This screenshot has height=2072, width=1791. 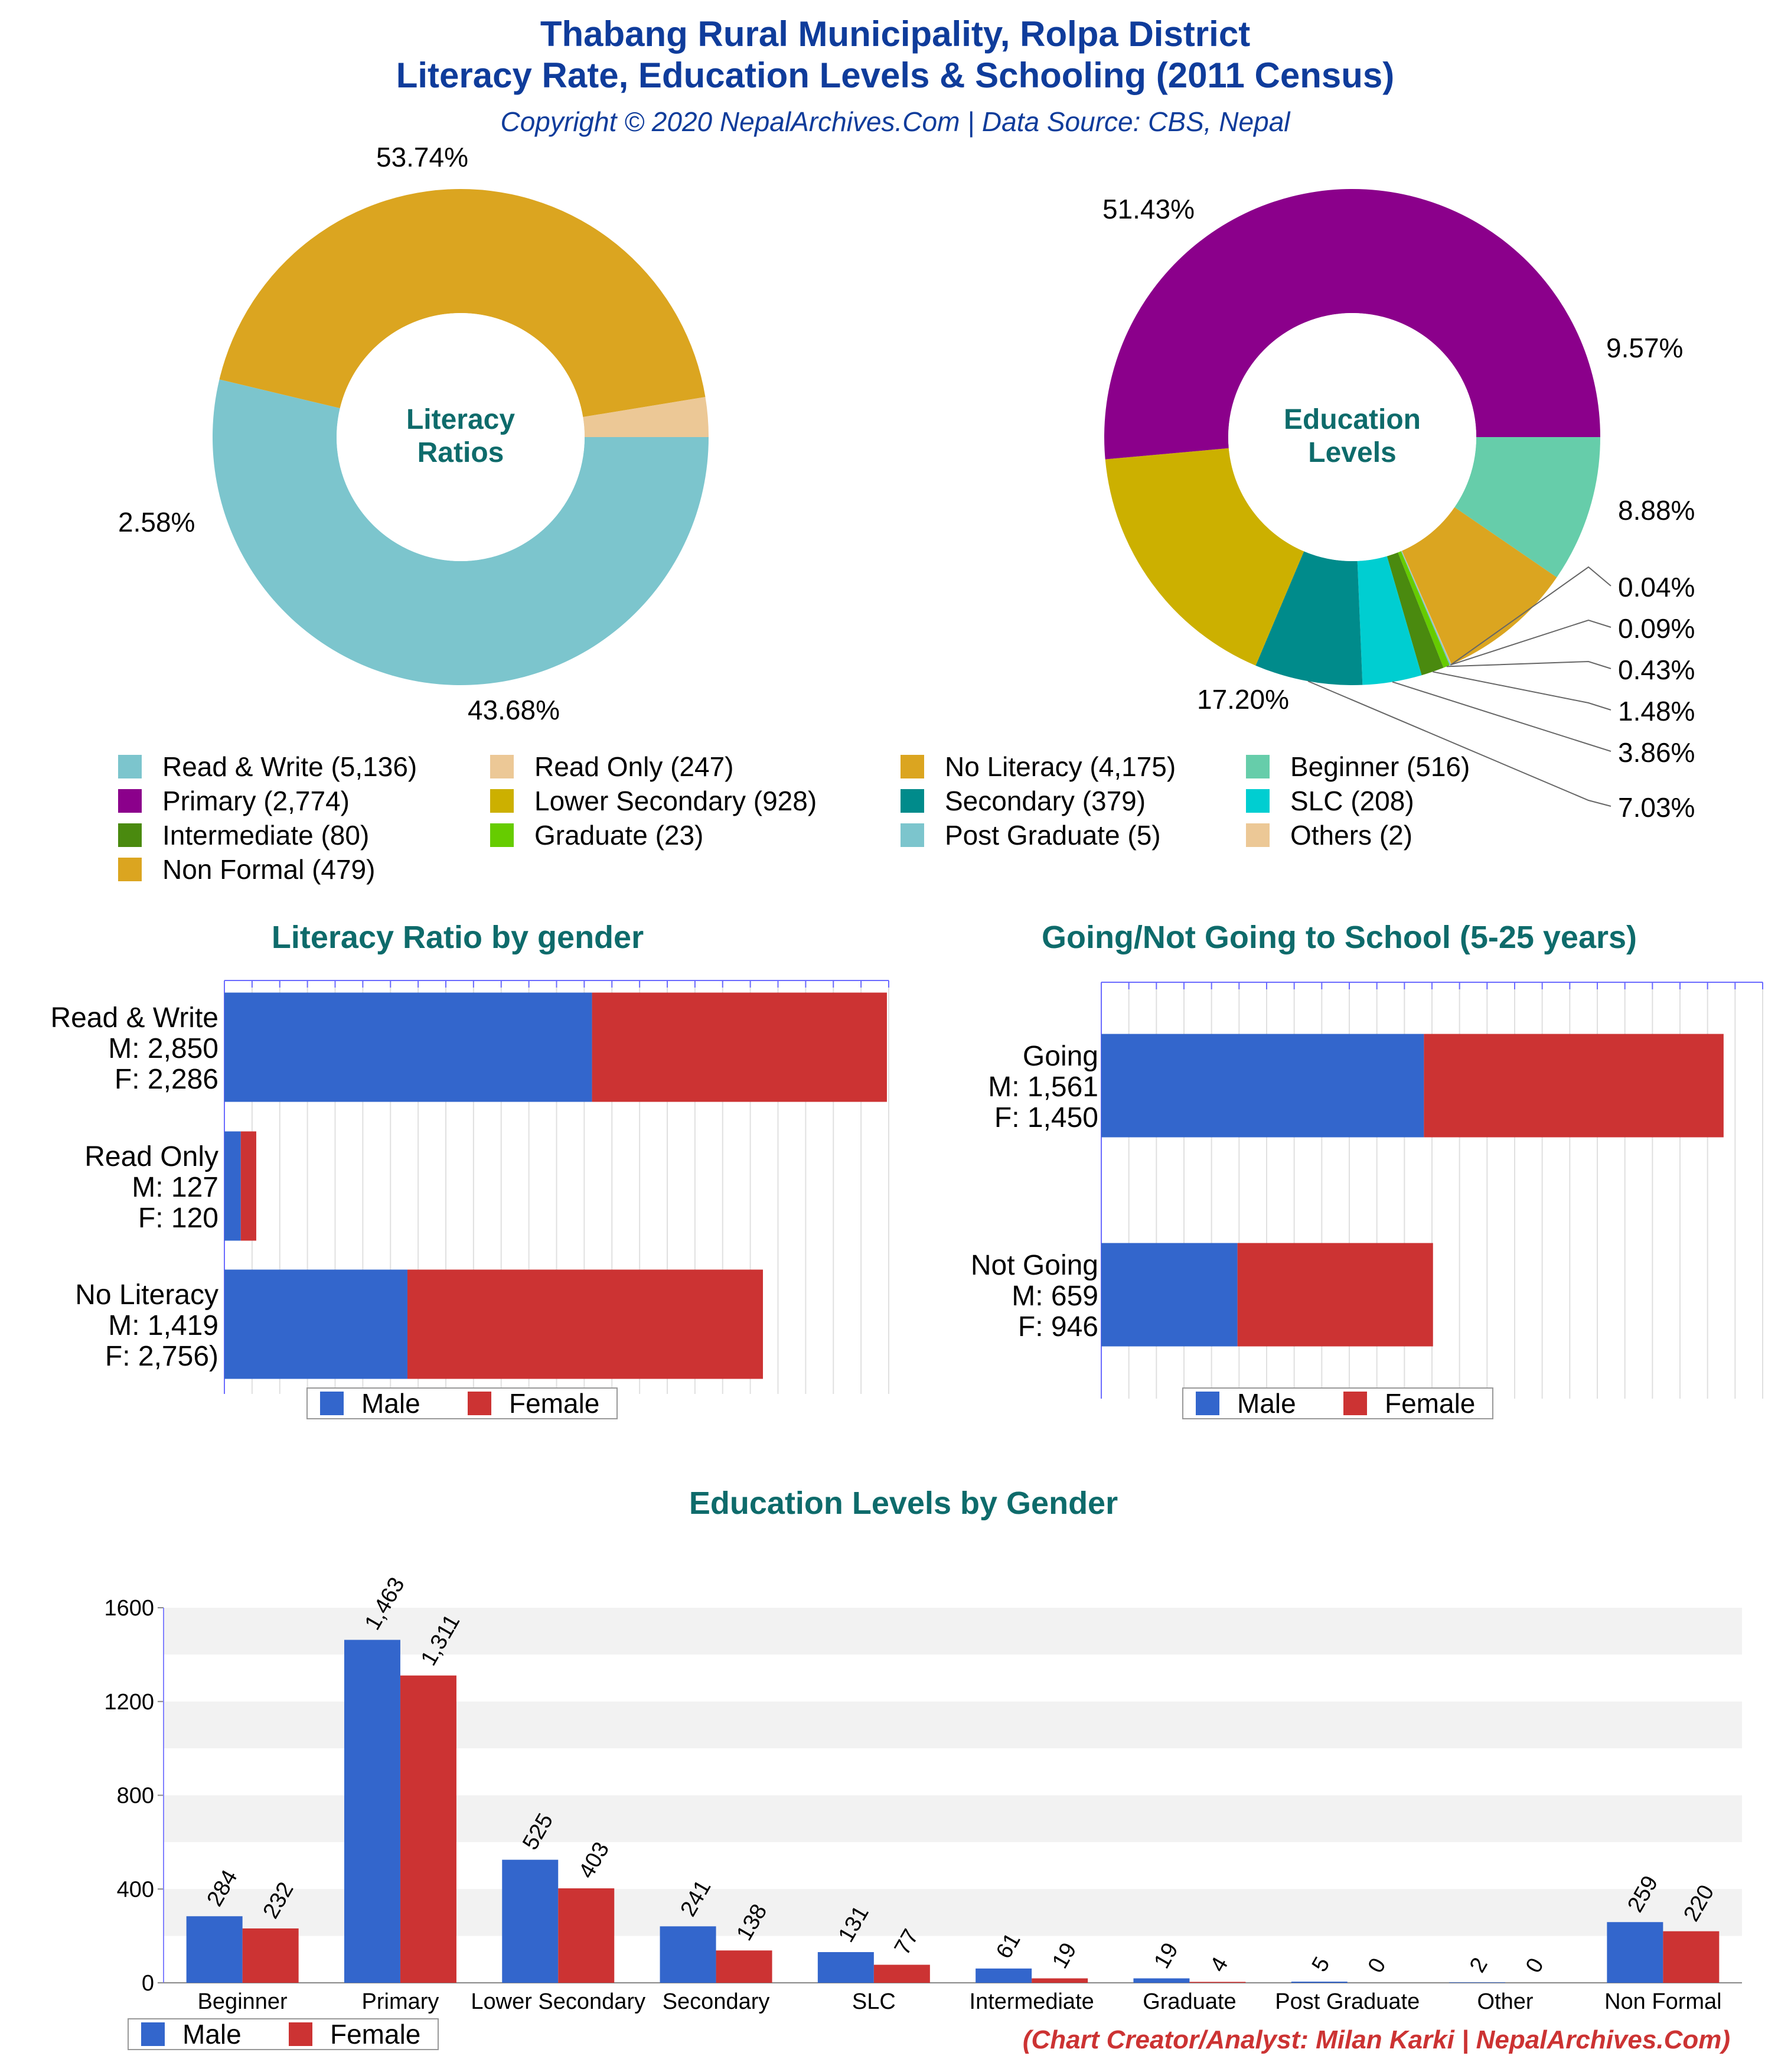 What do you see at coordinates (458, 937) in the screenshot?
I see `literacy-gender-chart-title: Literacy Ratio by gender` at bounding box center [458, 937].